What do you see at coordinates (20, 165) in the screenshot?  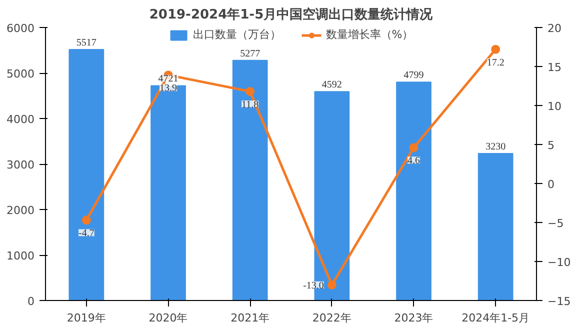 I see `y-tick-label: 3000` at bounding box center [20, 165].